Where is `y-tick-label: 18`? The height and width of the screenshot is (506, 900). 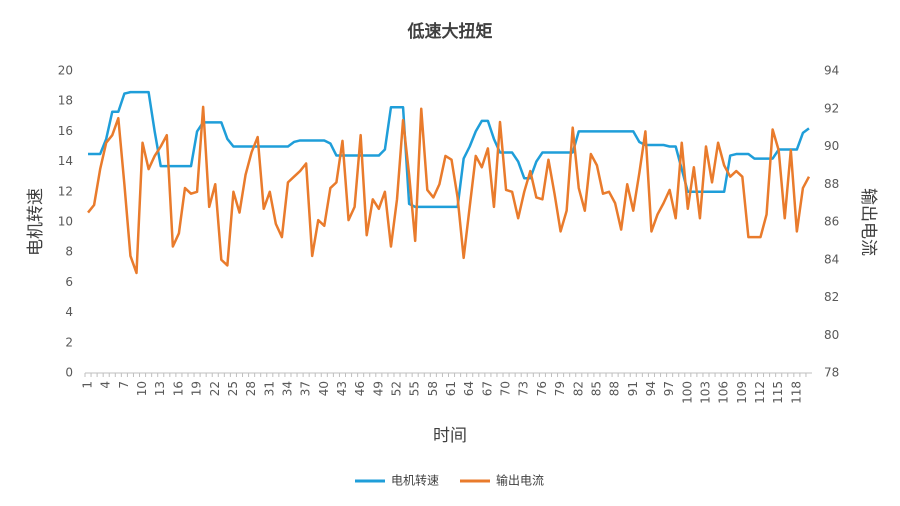 y-tick-label: 18 is located at coordinates (65, 101).